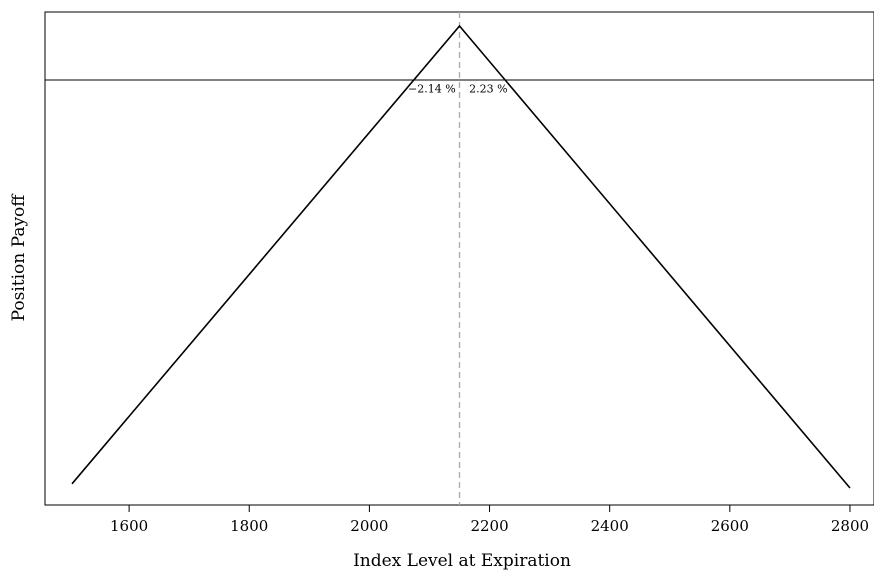 The image size is (874, 573). Describe the element at coordinates (462, 561) in the screenshot. I see `x-axis-title: Index Level at Expiration` at that location.